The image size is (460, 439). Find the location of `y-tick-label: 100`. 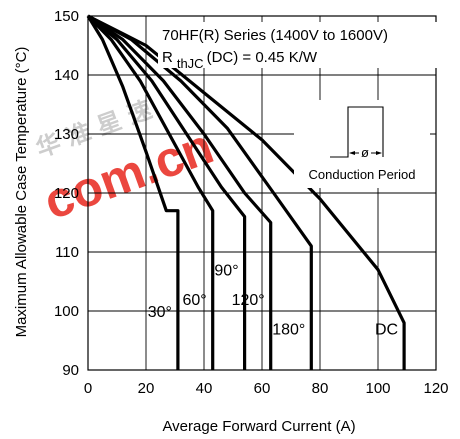

y-tick-label: 100 is located at coordinates (66, 311).